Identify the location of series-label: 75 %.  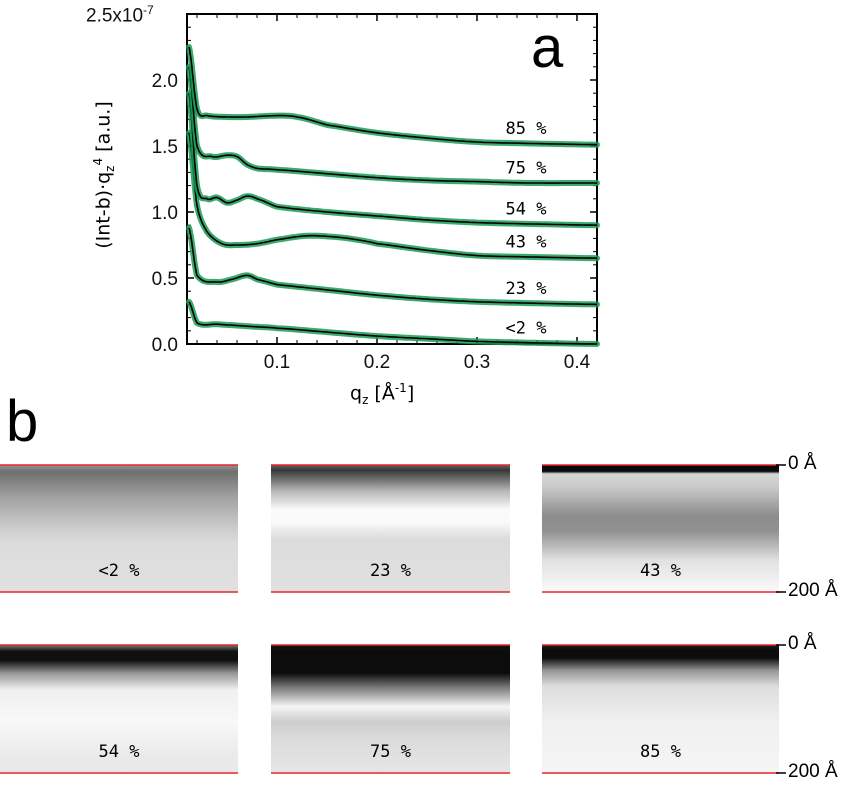
(526, 169).